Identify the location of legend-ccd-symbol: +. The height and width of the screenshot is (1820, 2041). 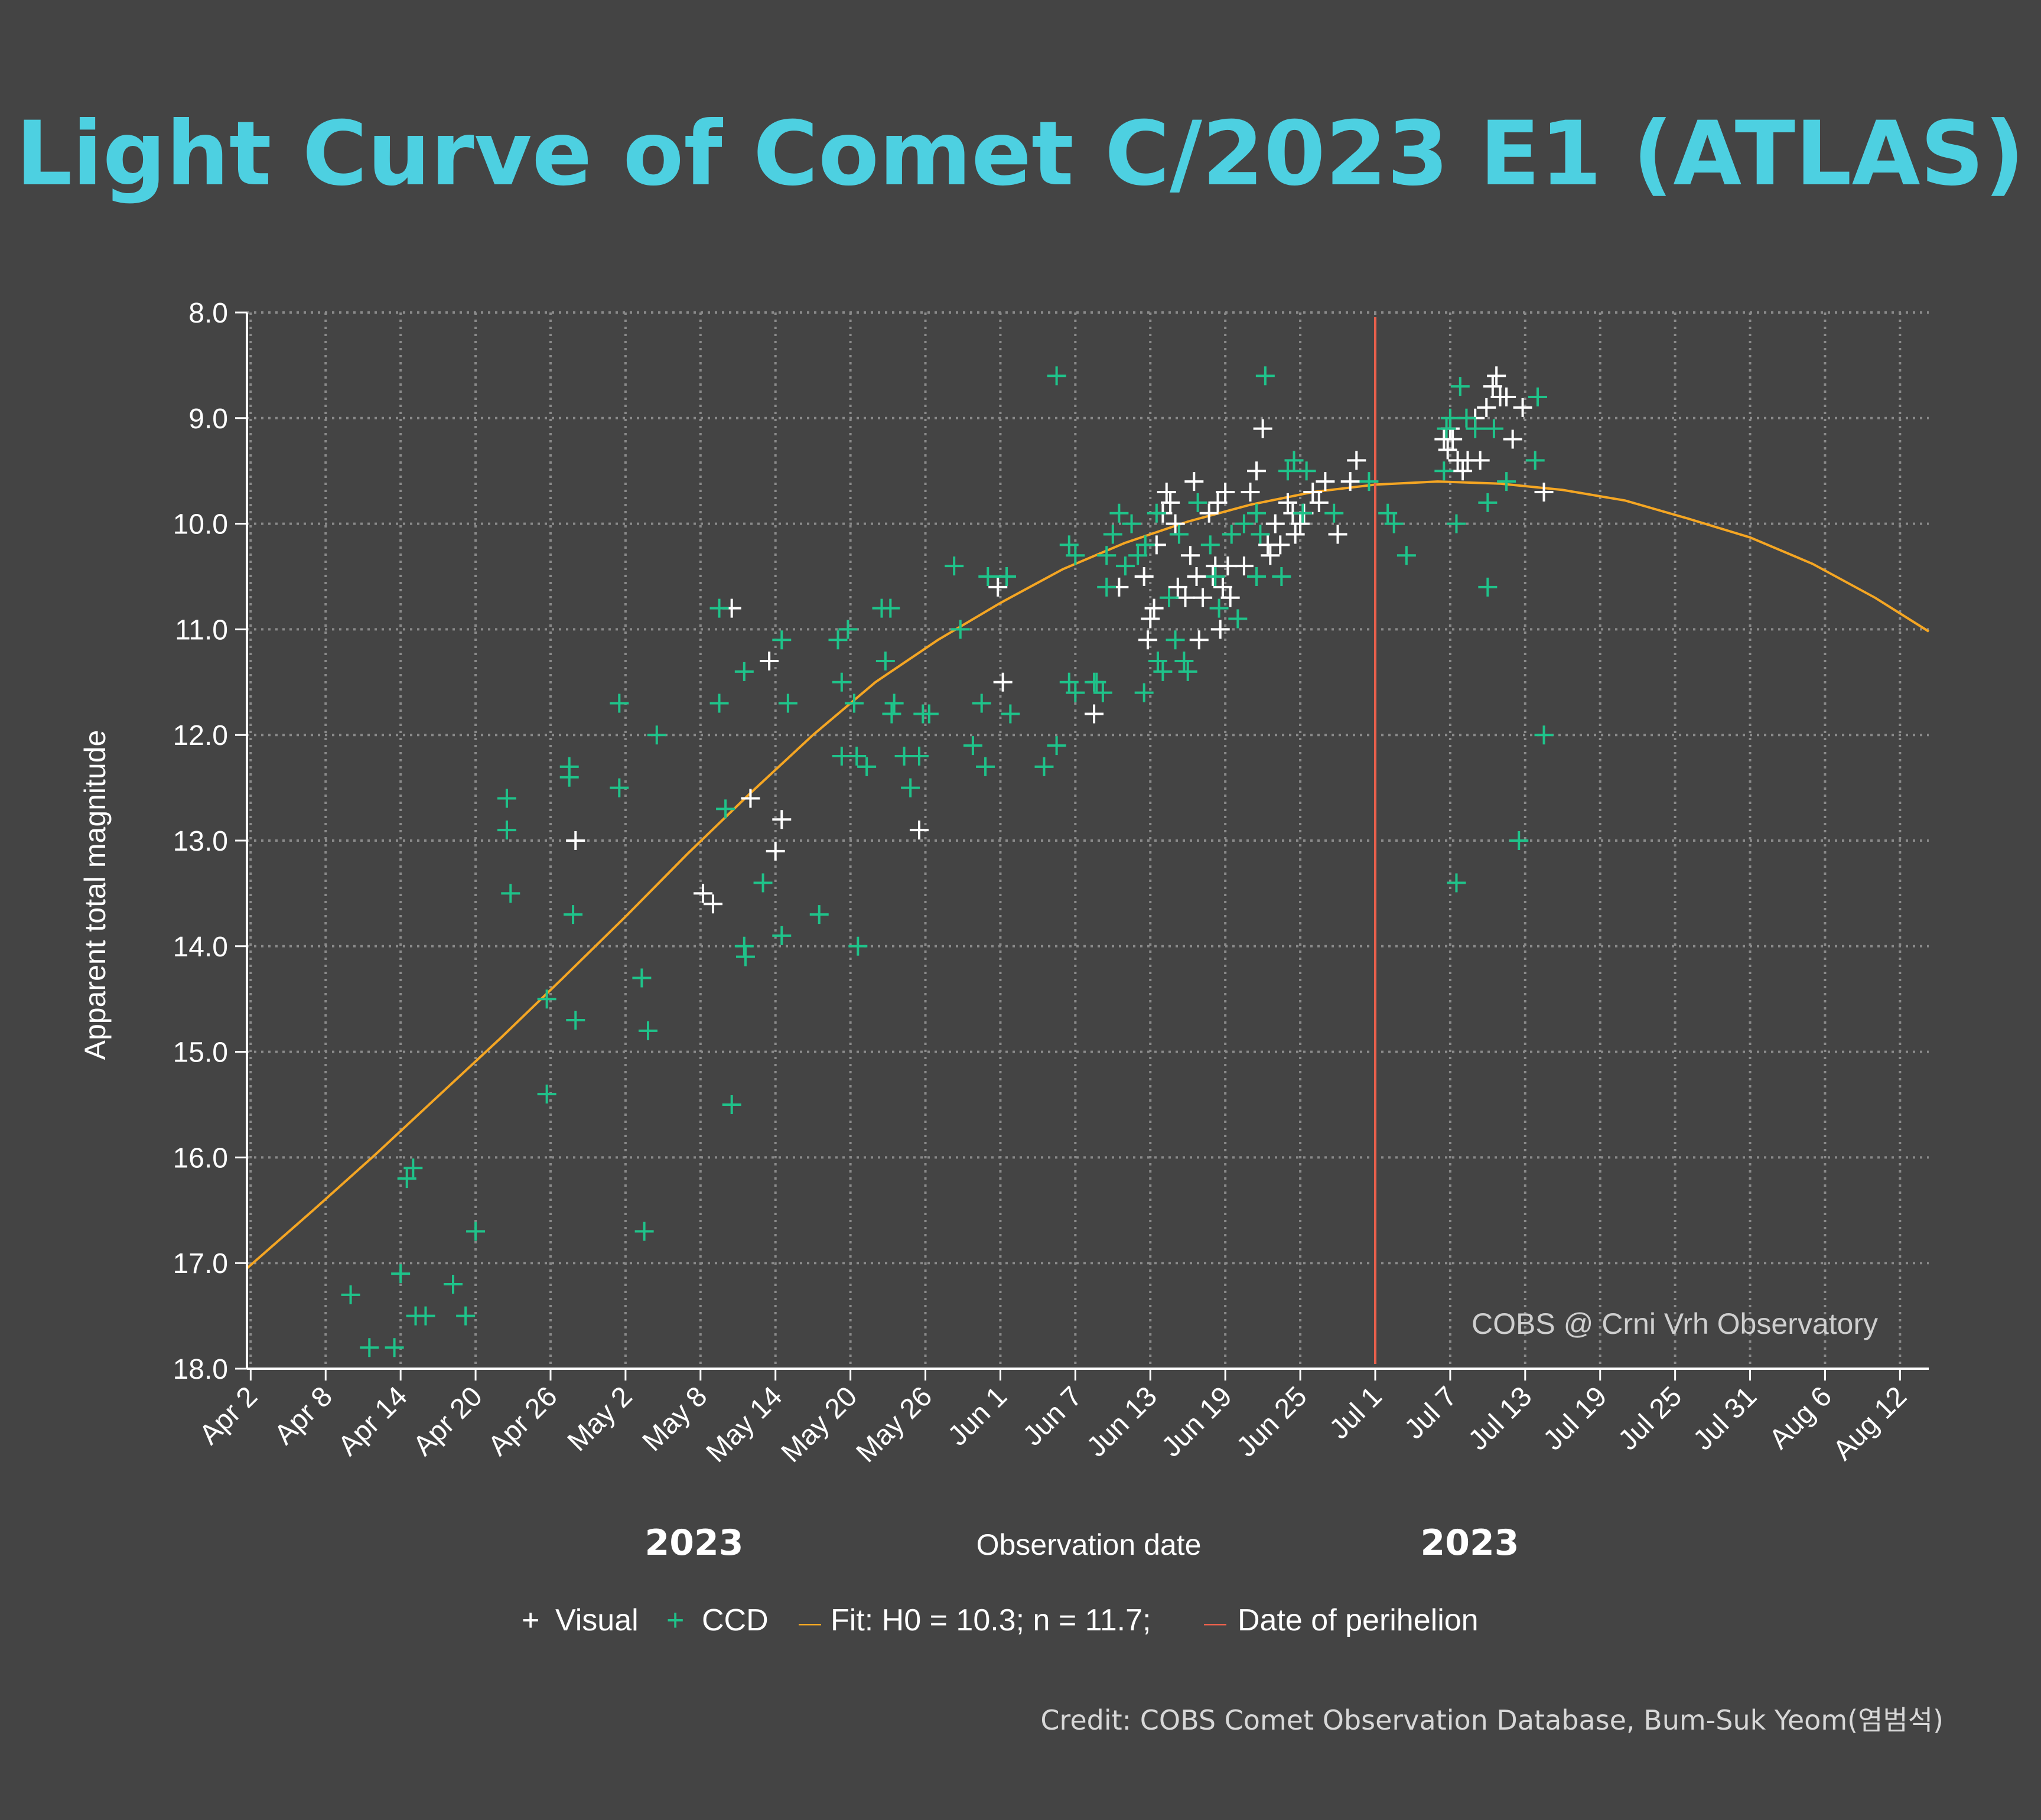
(675, 1620).